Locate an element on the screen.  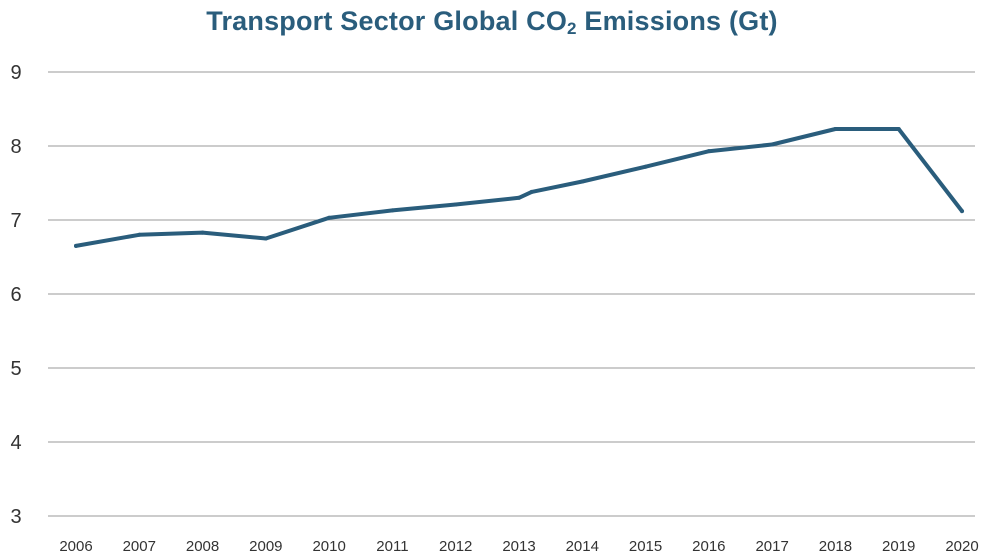
x-tick-label: 2019 is located at coordinates (898, 546).